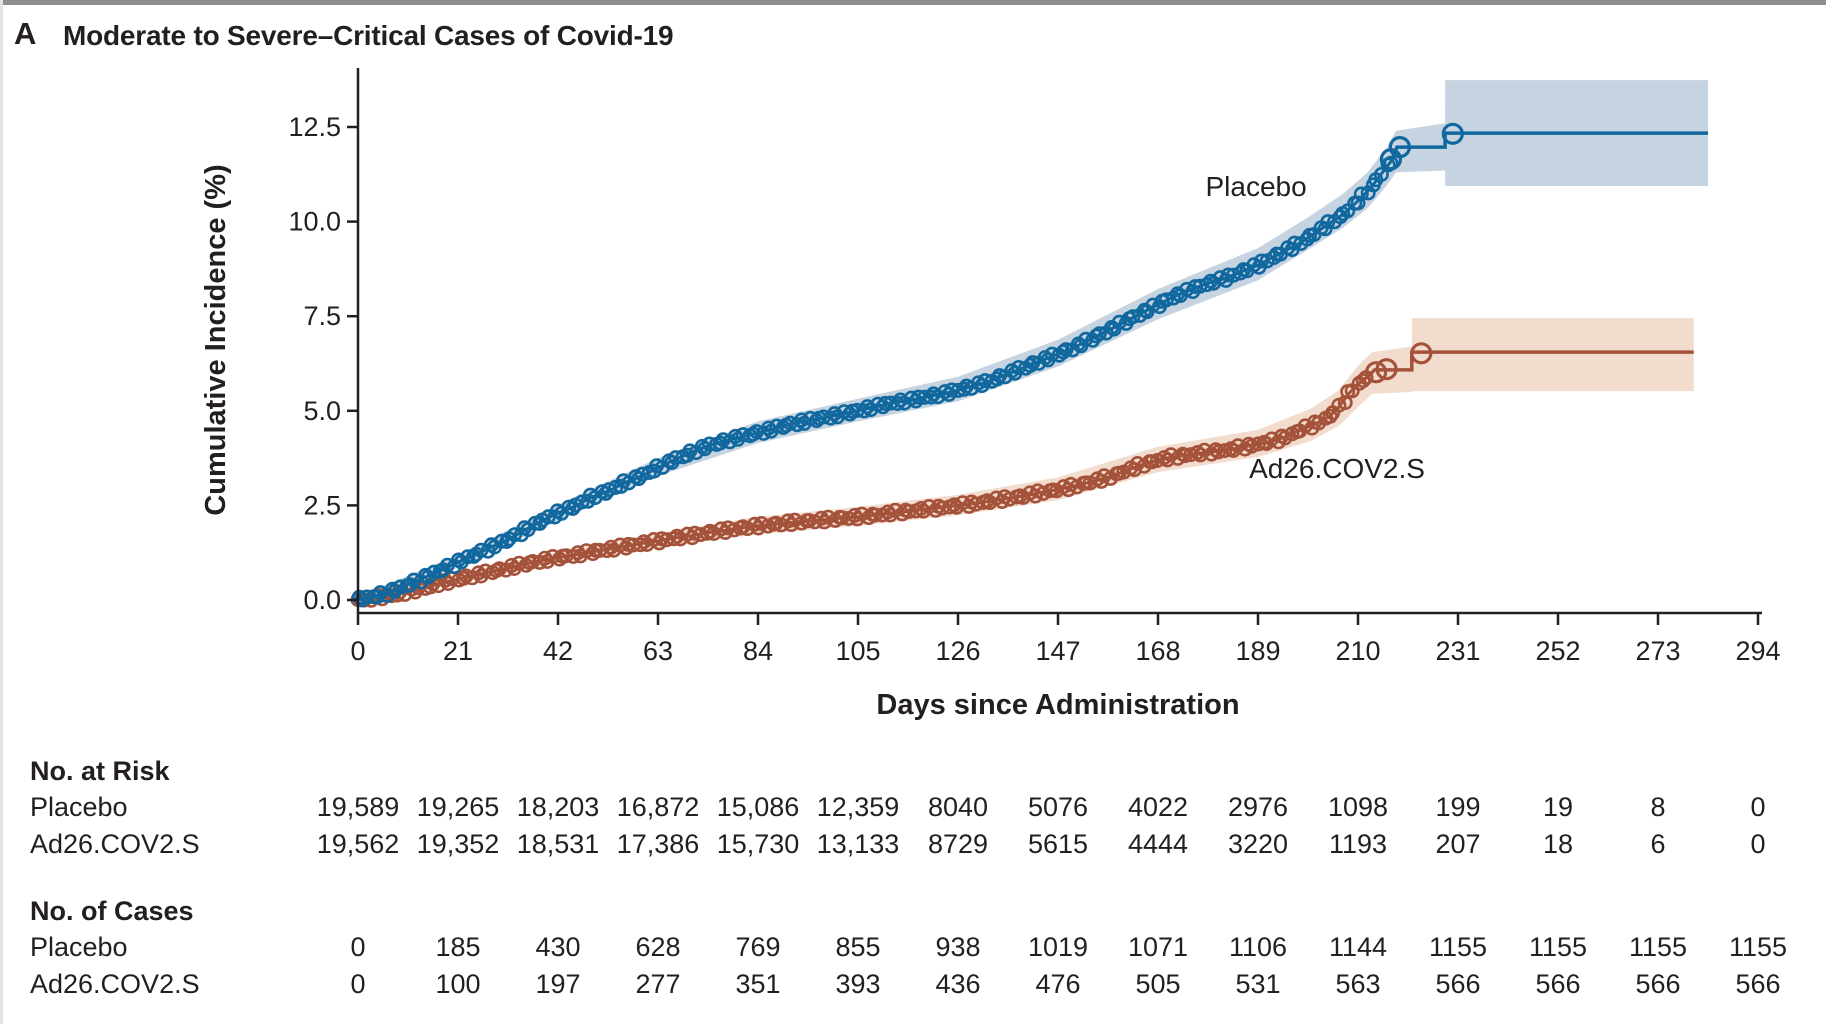  Describe the element at coordinates (1057, 705) in the screenshot. I see `x-axis-title: Days since Administration` at that location.